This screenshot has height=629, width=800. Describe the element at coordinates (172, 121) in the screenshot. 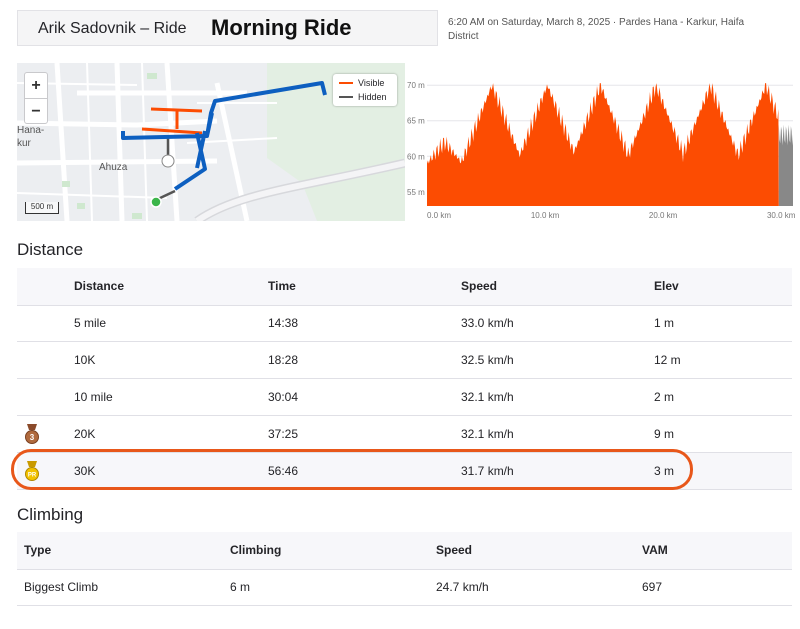

I see `visible-route` at that location.